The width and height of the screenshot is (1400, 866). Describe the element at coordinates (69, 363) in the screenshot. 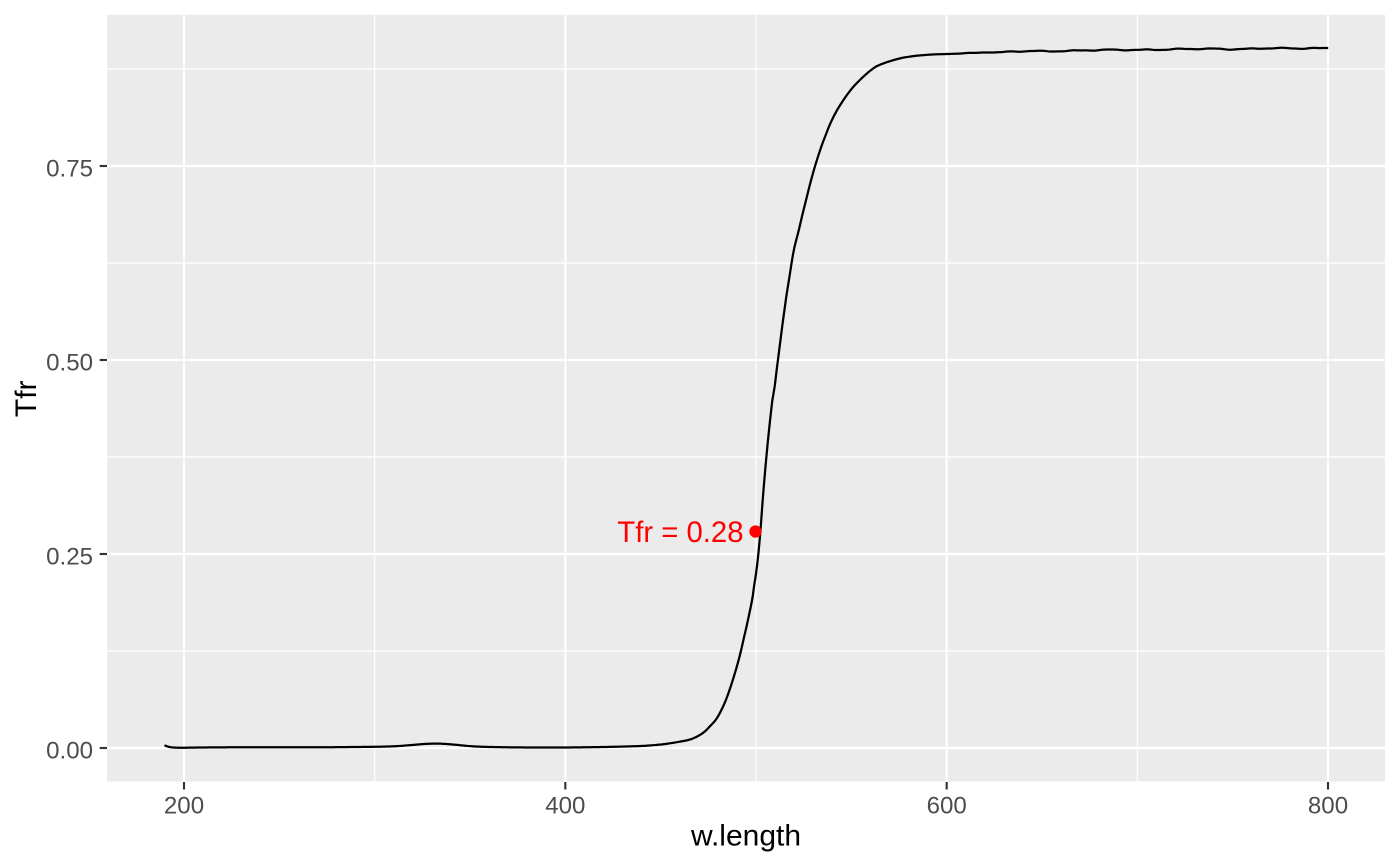

I see `svg-text: 0.50` at that location.